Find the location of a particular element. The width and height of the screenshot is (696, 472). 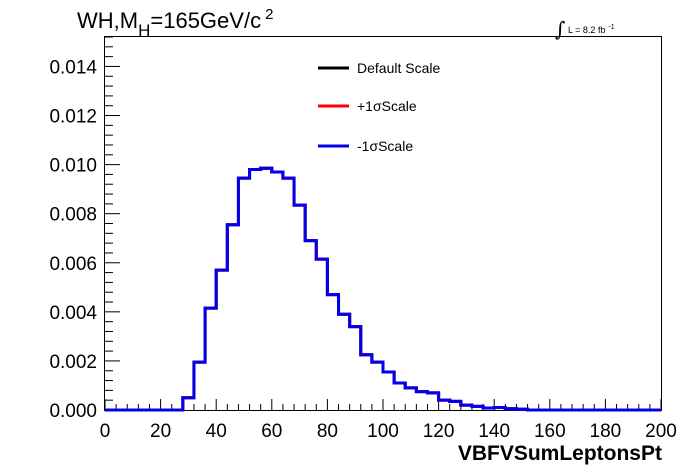

y-tick-label: 0.004 is located at coordinates (73, 313).